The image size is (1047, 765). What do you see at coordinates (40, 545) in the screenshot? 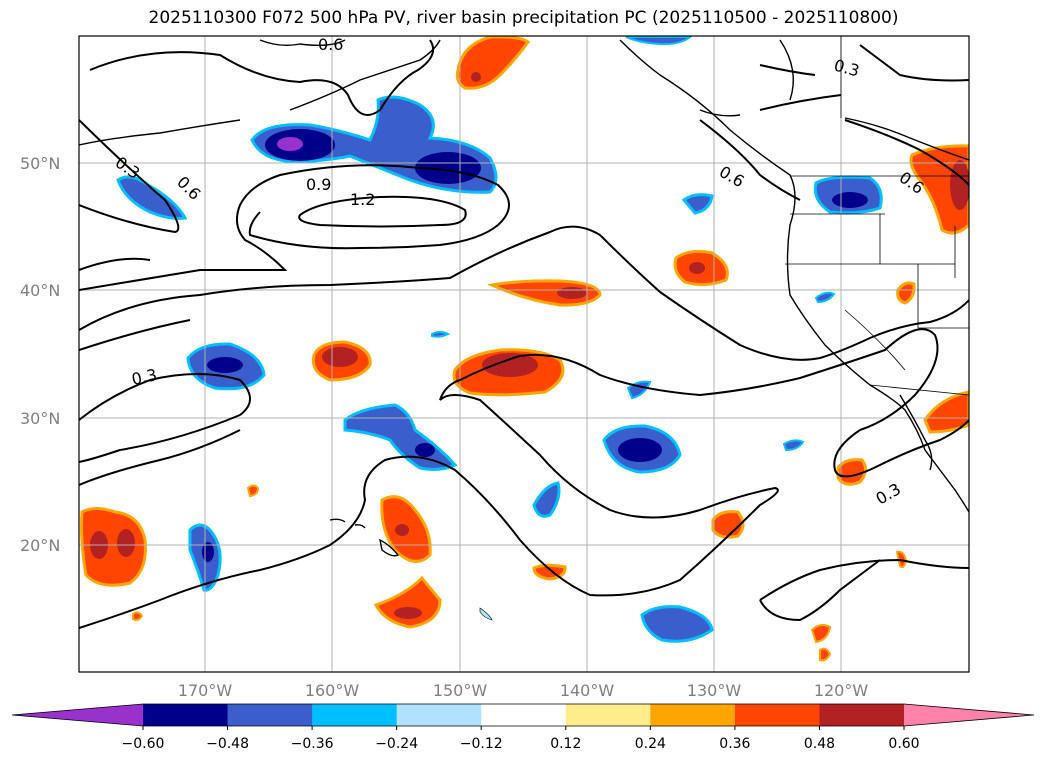
I see `lat-label: 20°N` at bounding box center [40, 545].